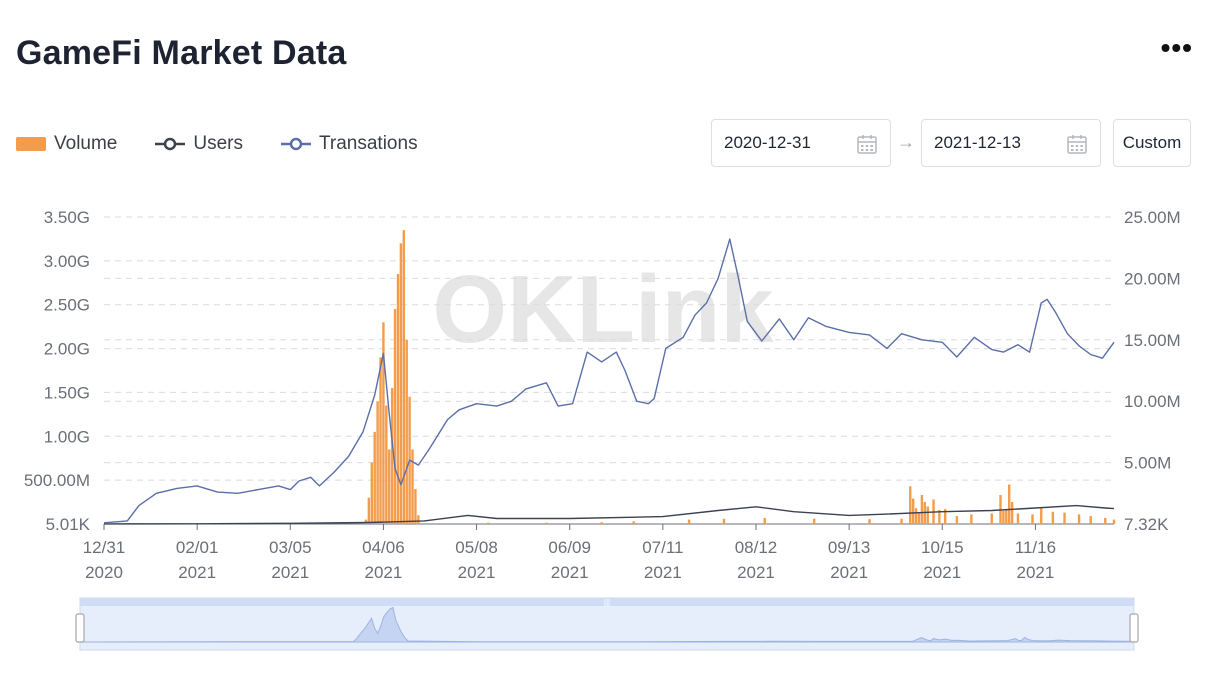 The image size is (1213, 683). I want to click on legend-item-users: Users, so click(199, 144).